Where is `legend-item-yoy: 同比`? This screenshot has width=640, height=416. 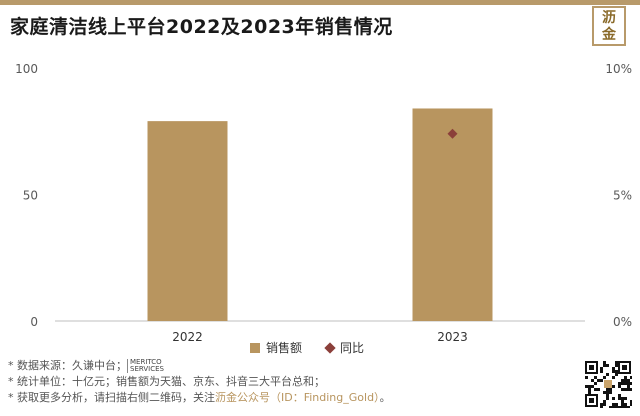 legend-item-yoy: 同比 is located at coordinates (344, 347).